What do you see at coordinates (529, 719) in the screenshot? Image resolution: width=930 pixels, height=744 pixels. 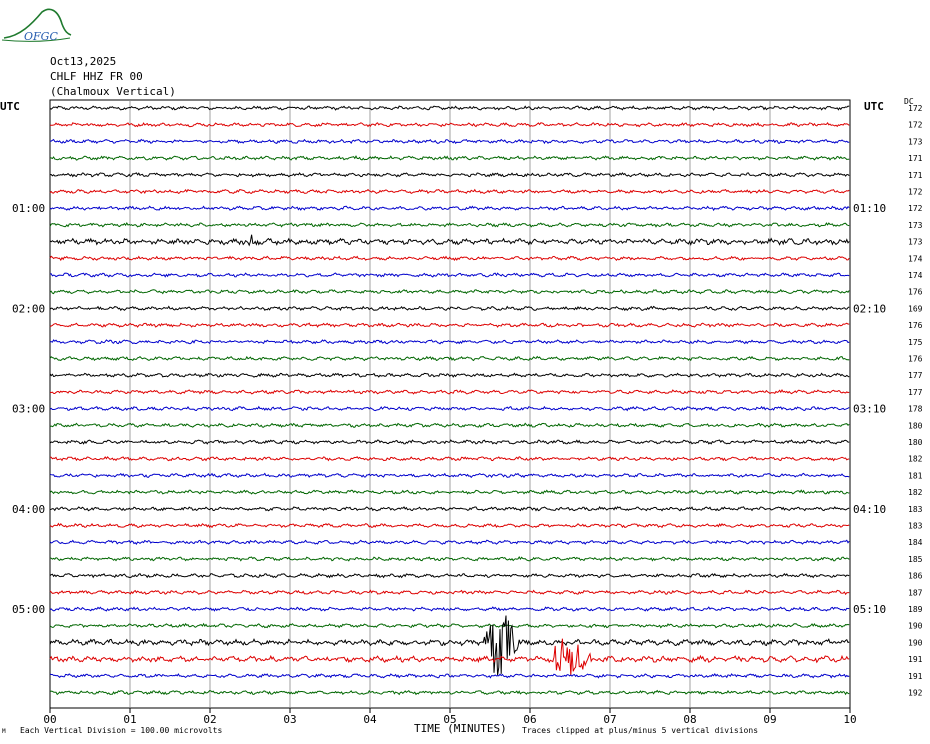 I see `x-tick-label: 06` at bounding box center [529, 719].